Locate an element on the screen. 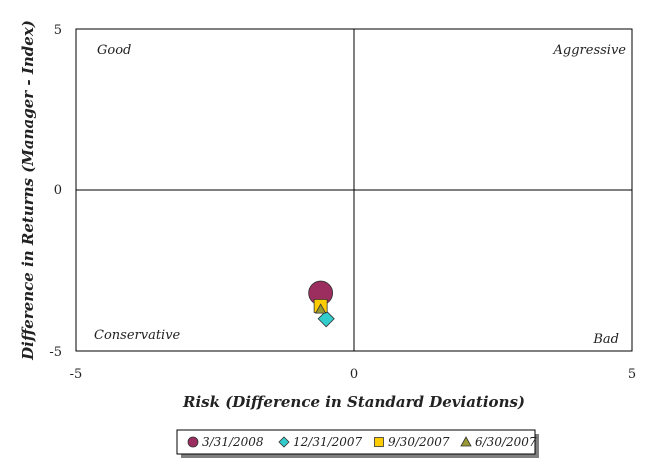 This screenshot has height=464, width=658. x-tick-label-right: 5 is located at coordinates (632, 374).